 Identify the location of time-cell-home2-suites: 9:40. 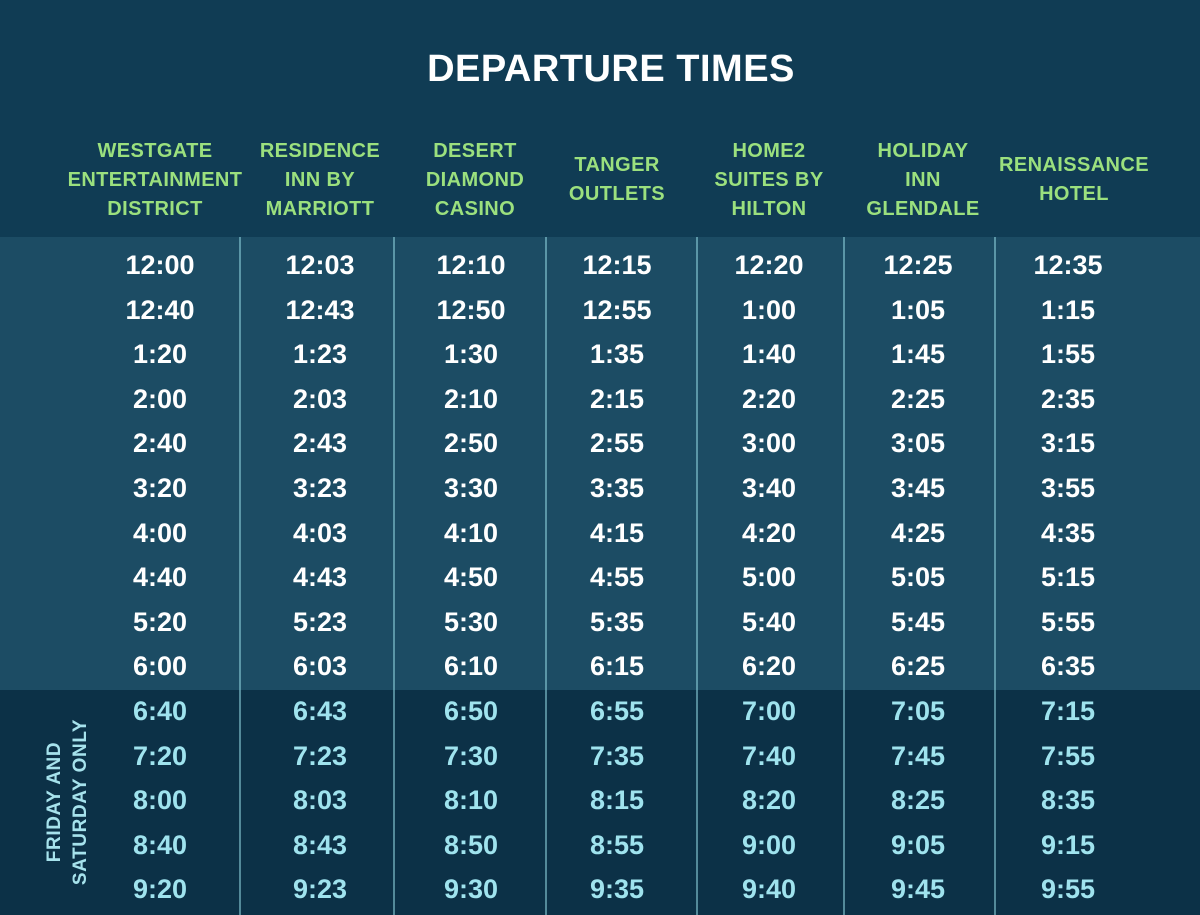
(769, 889).